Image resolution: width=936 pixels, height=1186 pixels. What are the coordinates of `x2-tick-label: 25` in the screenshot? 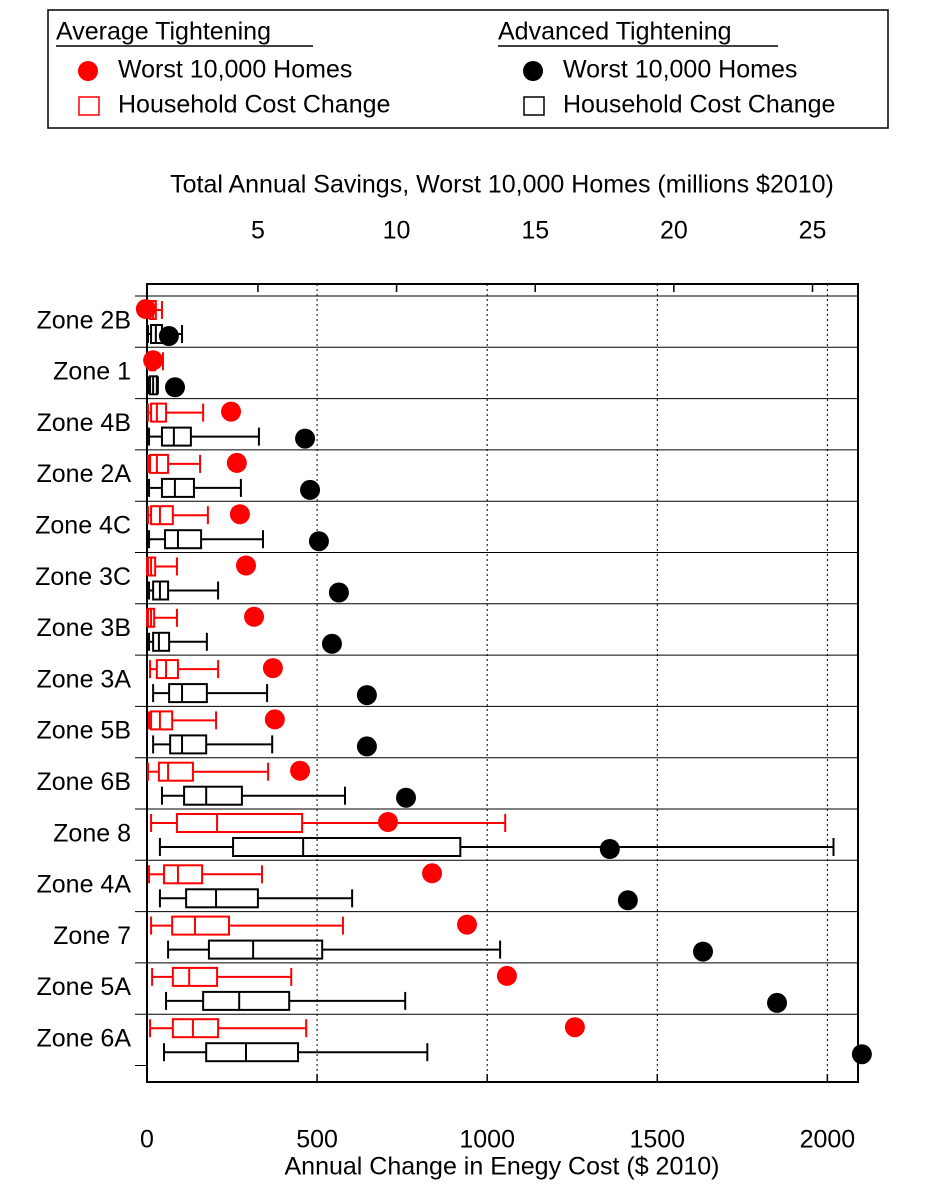 It's located at (813, 231).